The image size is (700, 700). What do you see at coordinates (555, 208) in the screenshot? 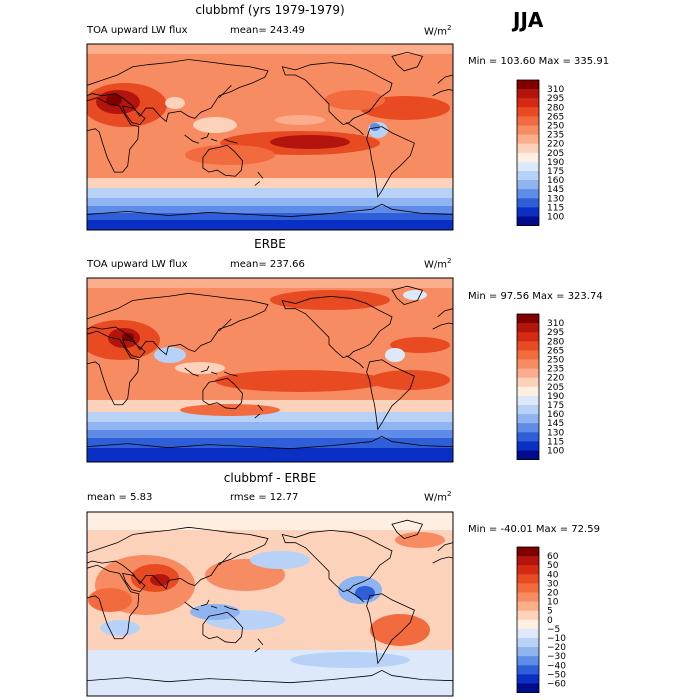
I see `colorbar-1-tick-label: 115` at bounding box center [555, 208].